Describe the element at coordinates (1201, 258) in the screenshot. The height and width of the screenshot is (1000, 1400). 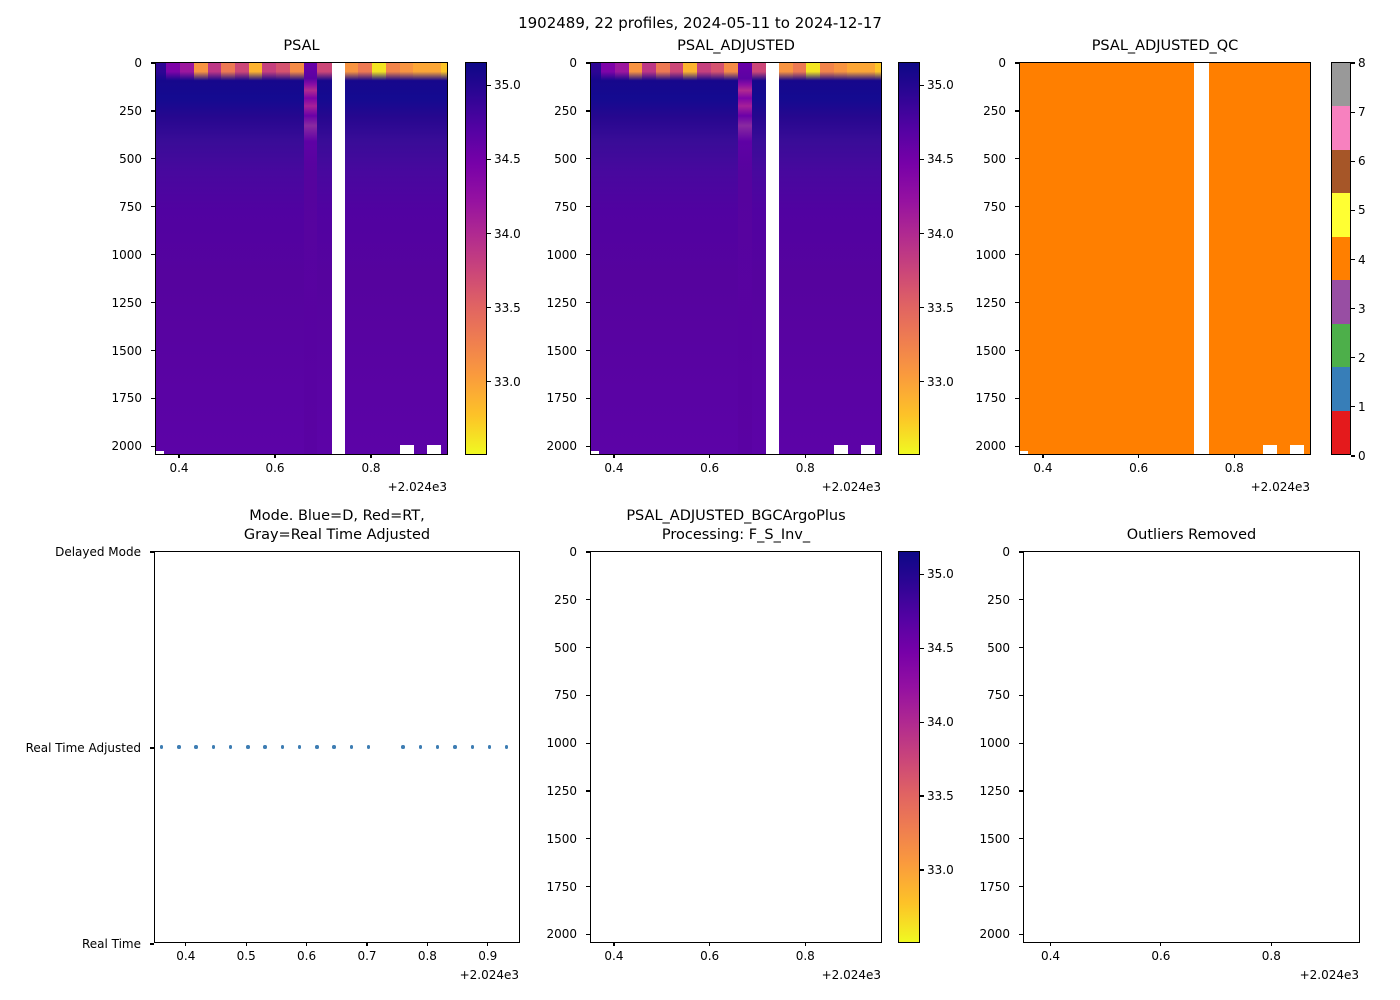
I see `missing-profile-column` at that location.